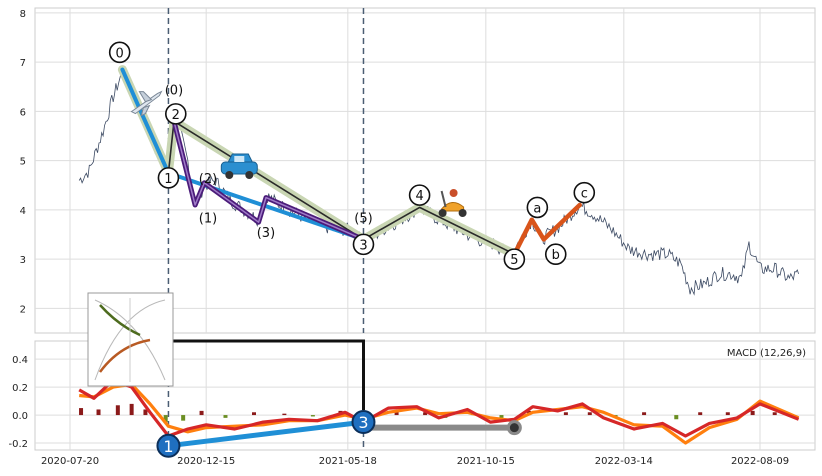 This screenshot has width=822, height=476. I want to click on price-y-tick-label: 7, so click(23, 63).